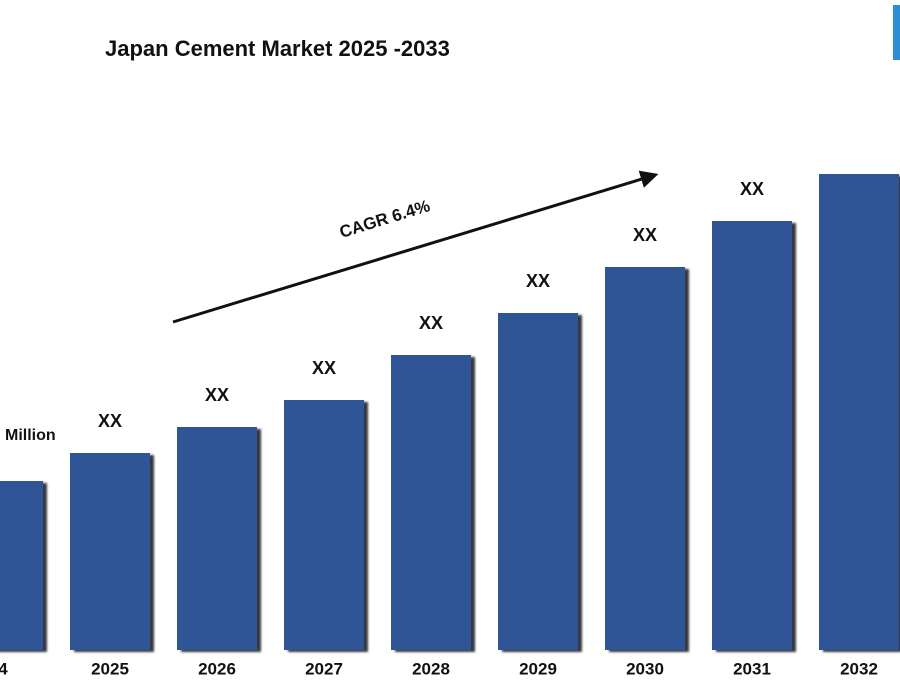 This screenshot has height=700, width=900. Describe the element at coordinates (324, 668) in the screenshot. I see `x-tick-label: 2027` at that location.